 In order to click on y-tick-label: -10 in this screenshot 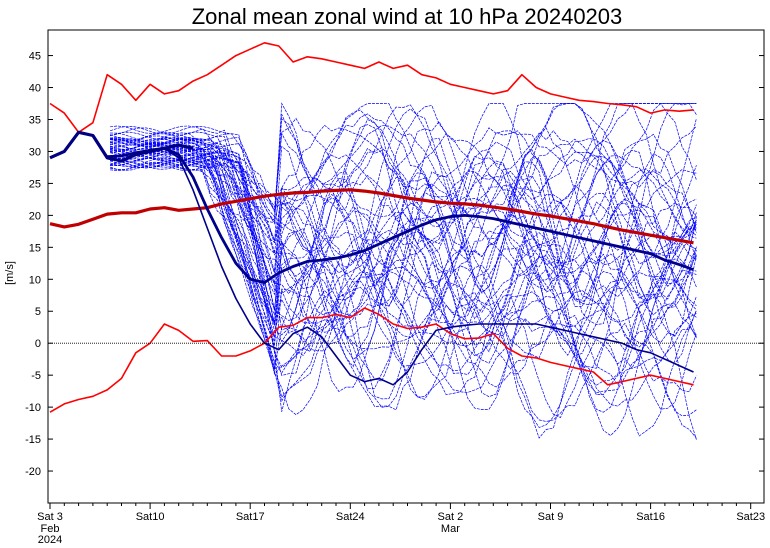, I will do `click(33, 408)`.